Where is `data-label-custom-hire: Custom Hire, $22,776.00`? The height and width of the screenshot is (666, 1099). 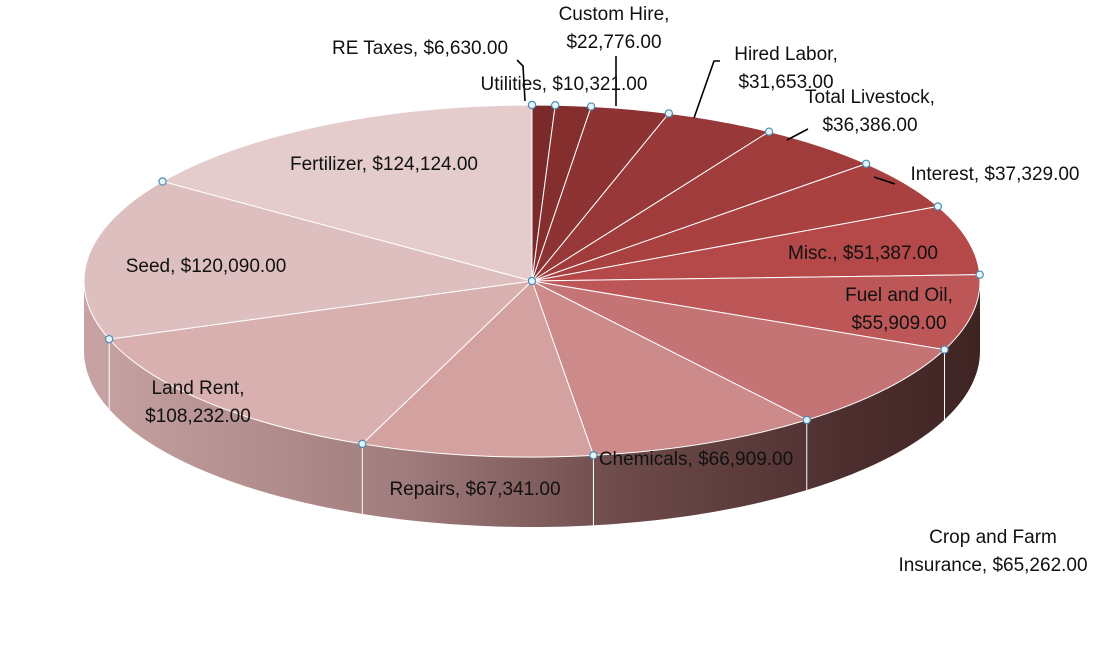 data-label-custom-hire: Custom Hire, $22,776.00 is located at coordinates (614, 28).